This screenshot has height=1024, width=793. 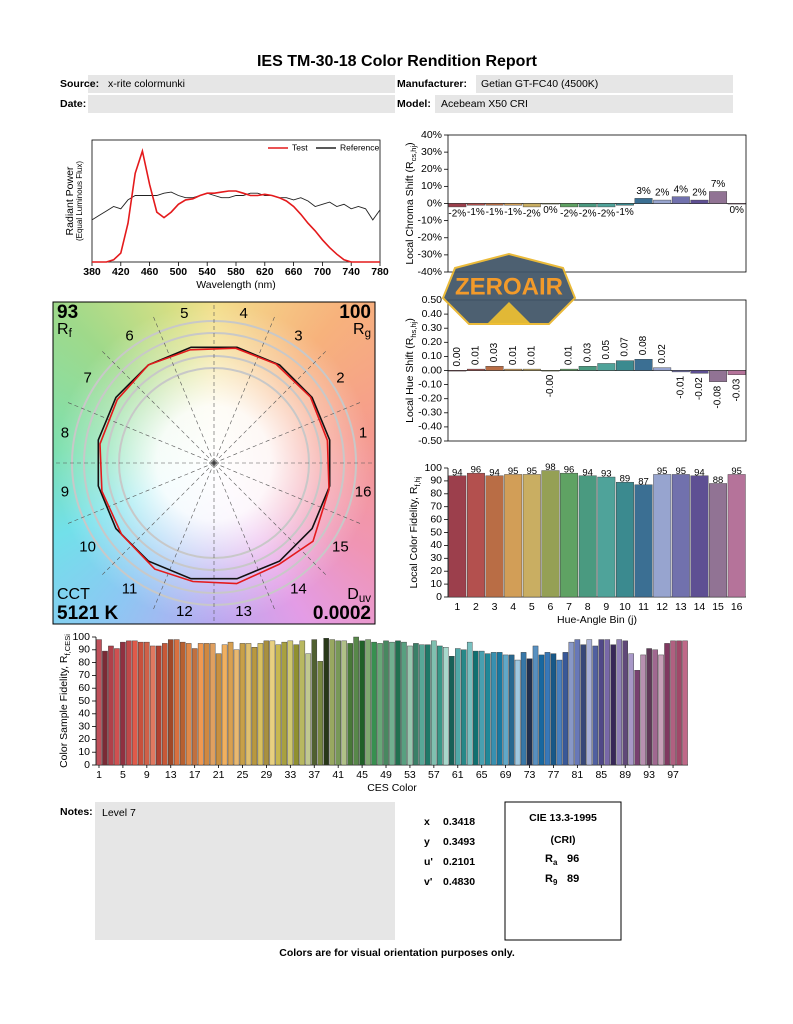 What do you see at coordinates (84, 675) in the screenshot?
I see `y-tick-label: 70` at bounding box center [84, 675].